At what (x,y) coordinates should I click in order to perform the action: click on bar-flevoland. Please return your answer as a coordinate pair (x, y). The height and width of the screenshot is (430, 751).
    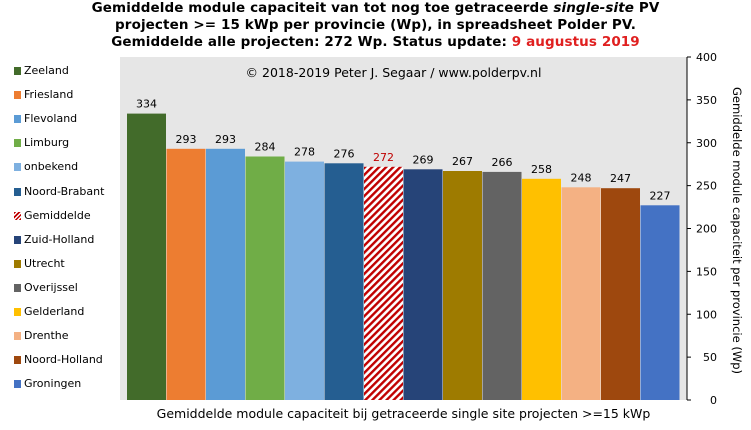
    Looking at the image, I should click on (225, 274).